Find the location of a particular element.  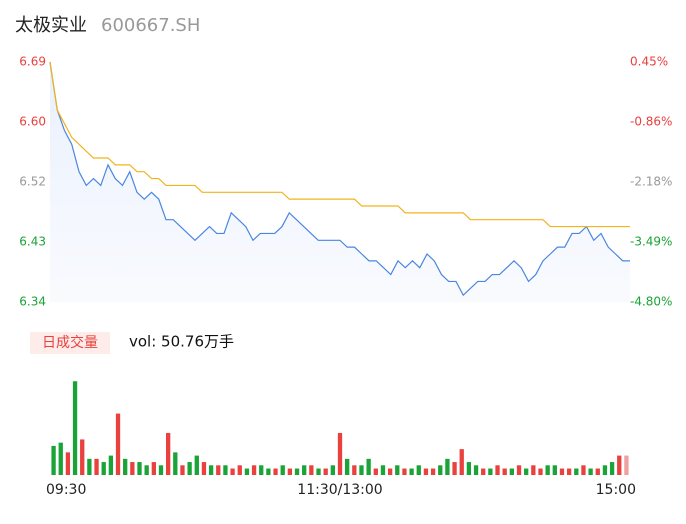

y-tick-label: 6.43 is located at coordinates (32, 242).